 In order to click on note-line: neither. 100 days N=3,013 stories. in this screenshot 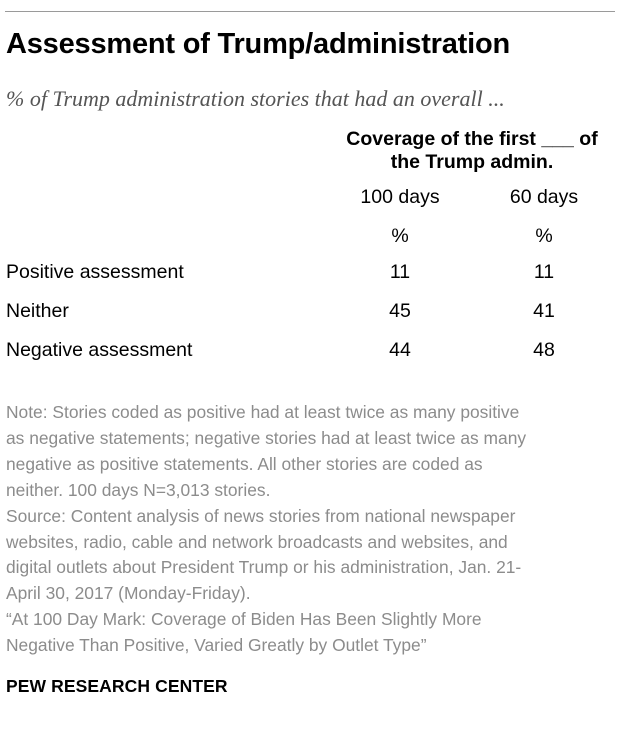, I will do `click(138, 489)`.